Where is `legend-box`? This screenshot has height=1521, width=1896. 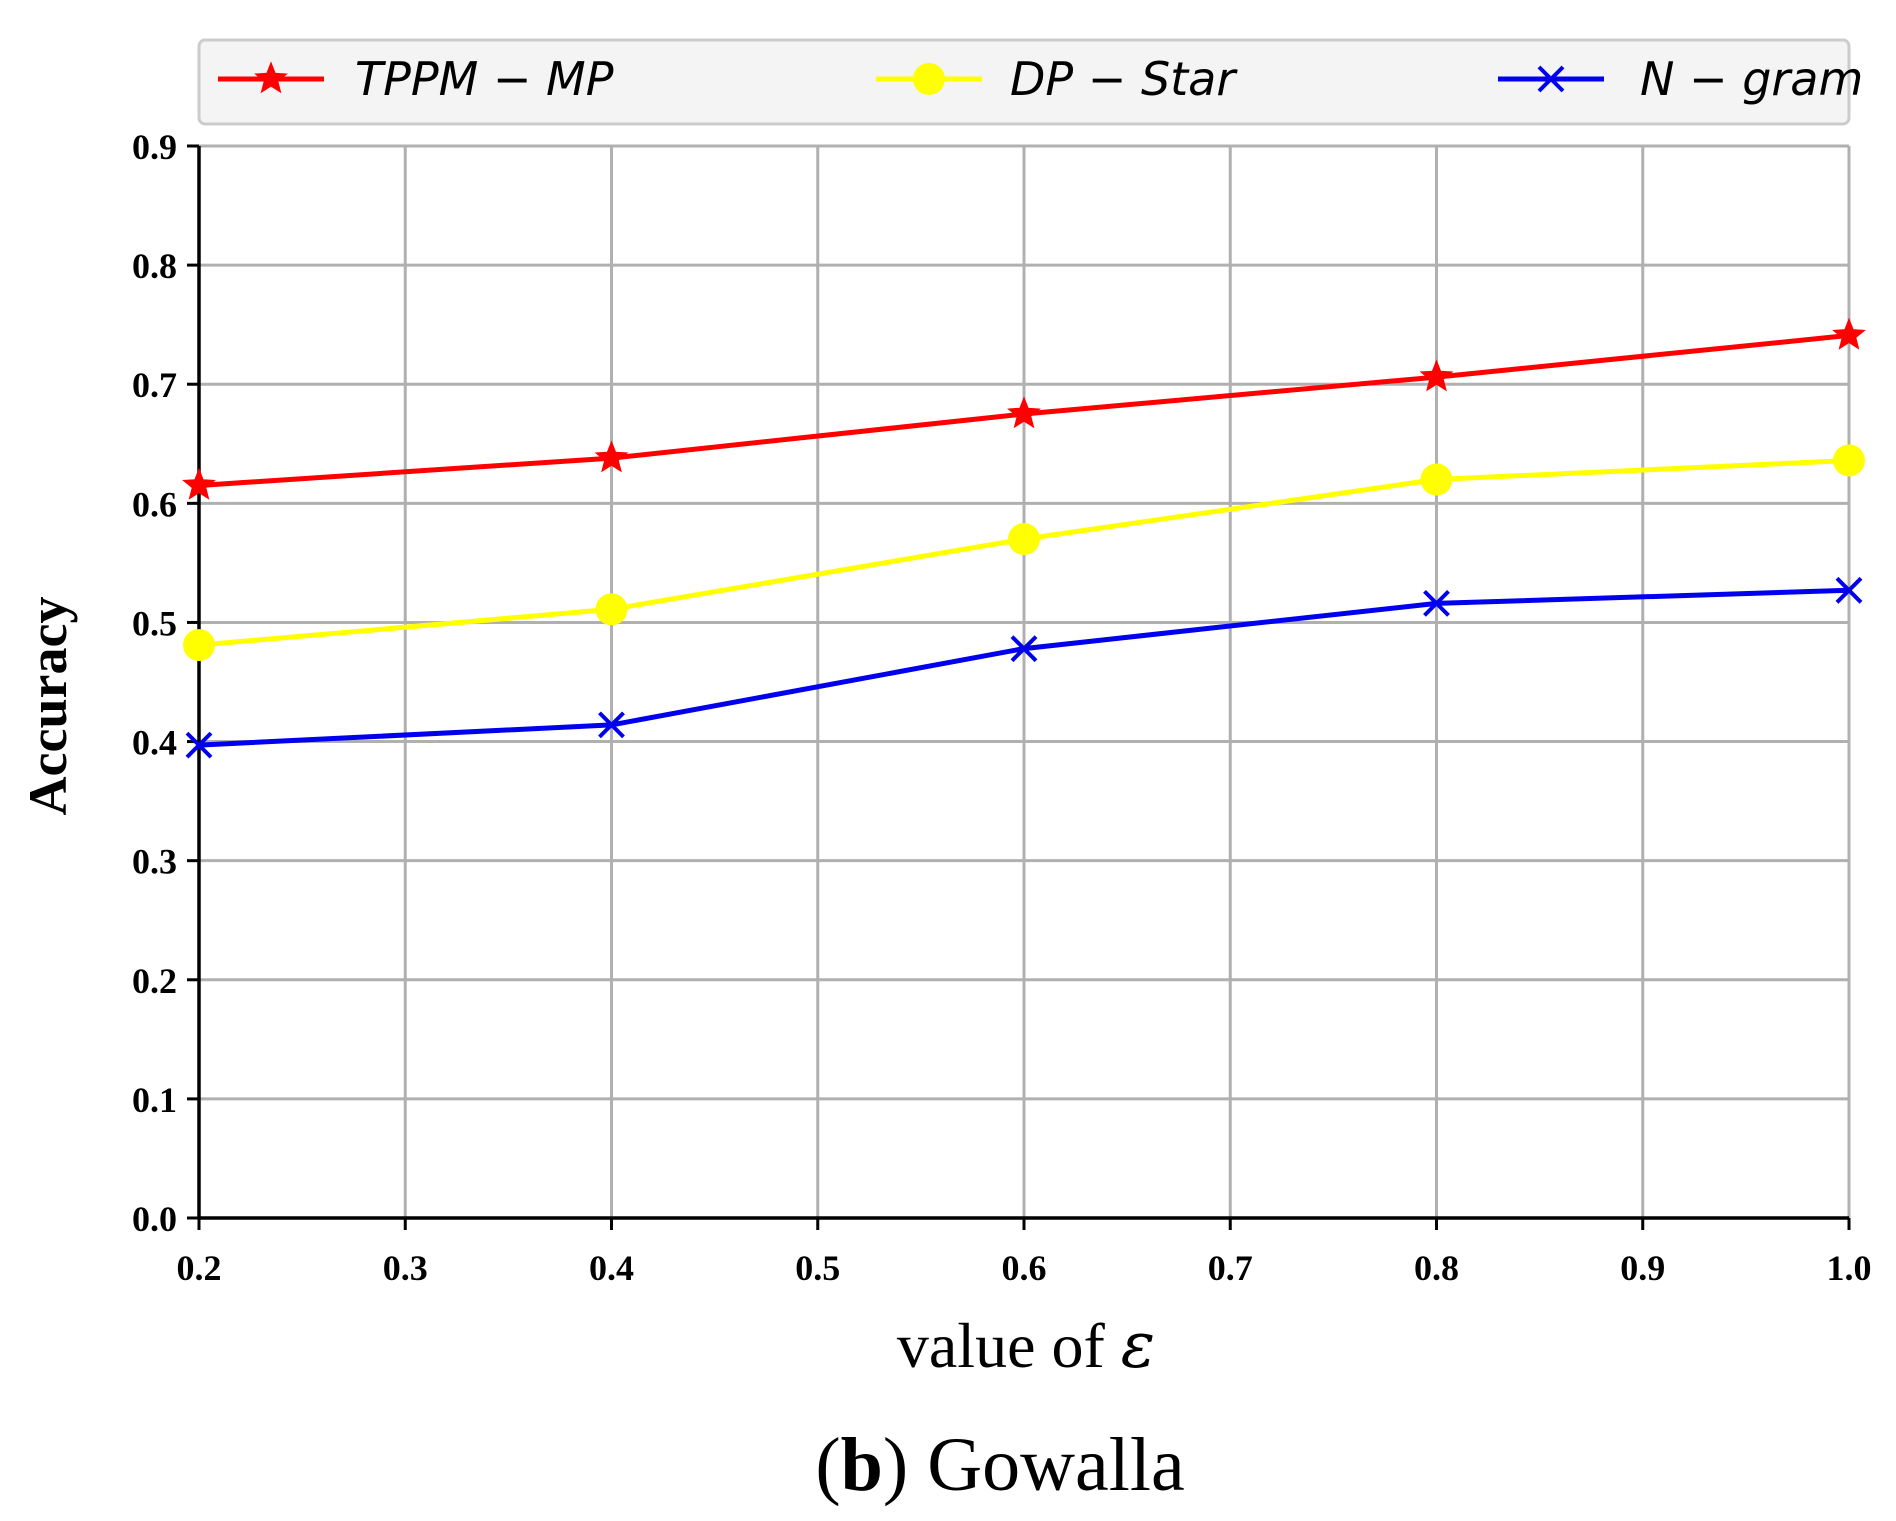
legend-box is located at coordinates (1024, 82).